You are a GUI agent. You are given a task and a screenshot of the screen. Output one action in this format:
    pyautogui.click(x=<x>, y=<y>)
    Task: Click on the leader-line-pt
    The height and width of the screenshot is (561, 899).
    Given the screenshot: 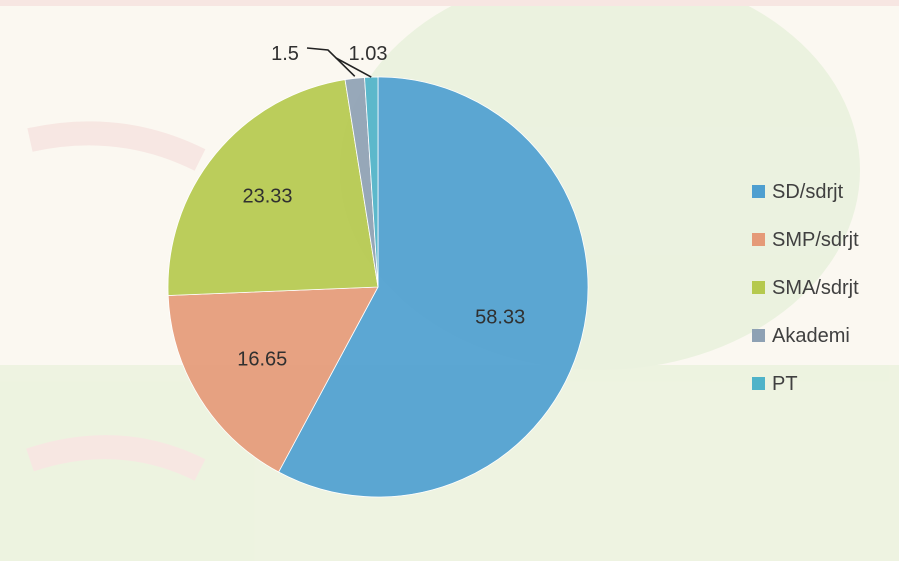 What is the action you would take?
    pyautogui.click(x=353, y=67)
    